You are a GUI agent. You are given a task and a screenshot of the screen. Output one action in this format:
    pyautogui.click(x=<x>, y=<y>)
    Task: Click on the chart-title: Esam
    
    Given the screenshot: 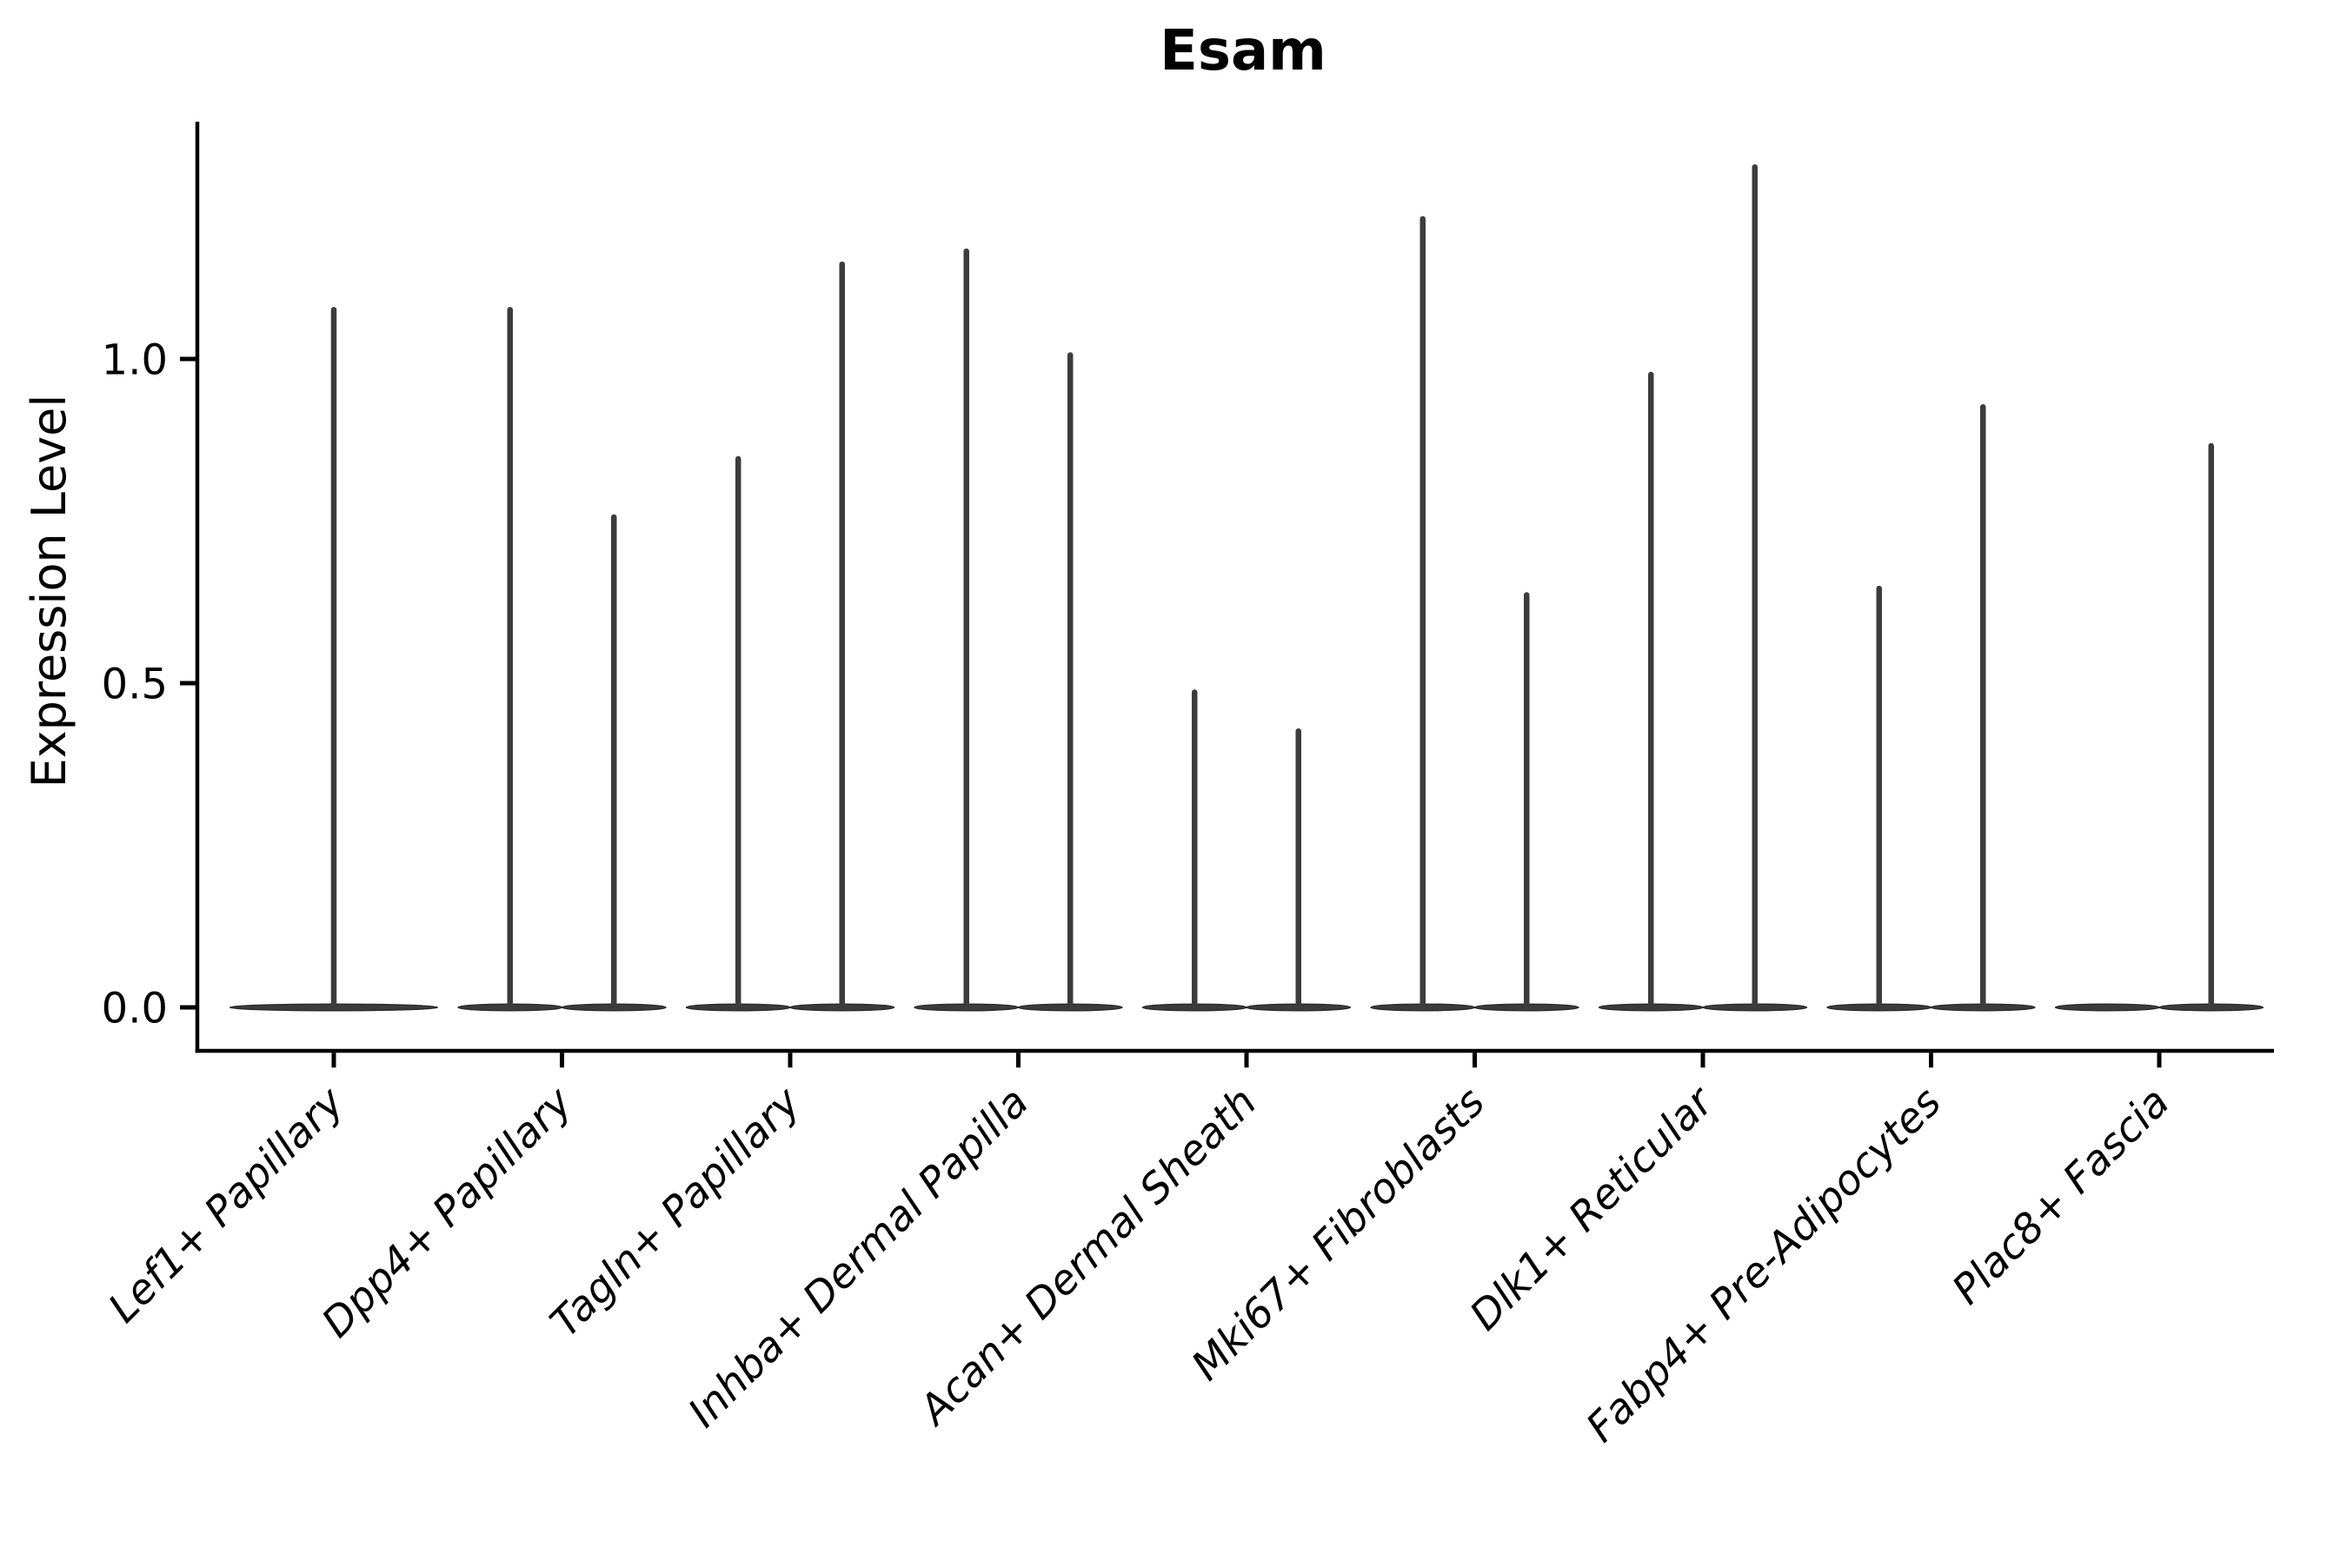 What is the action you would take?
    pyautogui.click(x=1243, y=51)
    